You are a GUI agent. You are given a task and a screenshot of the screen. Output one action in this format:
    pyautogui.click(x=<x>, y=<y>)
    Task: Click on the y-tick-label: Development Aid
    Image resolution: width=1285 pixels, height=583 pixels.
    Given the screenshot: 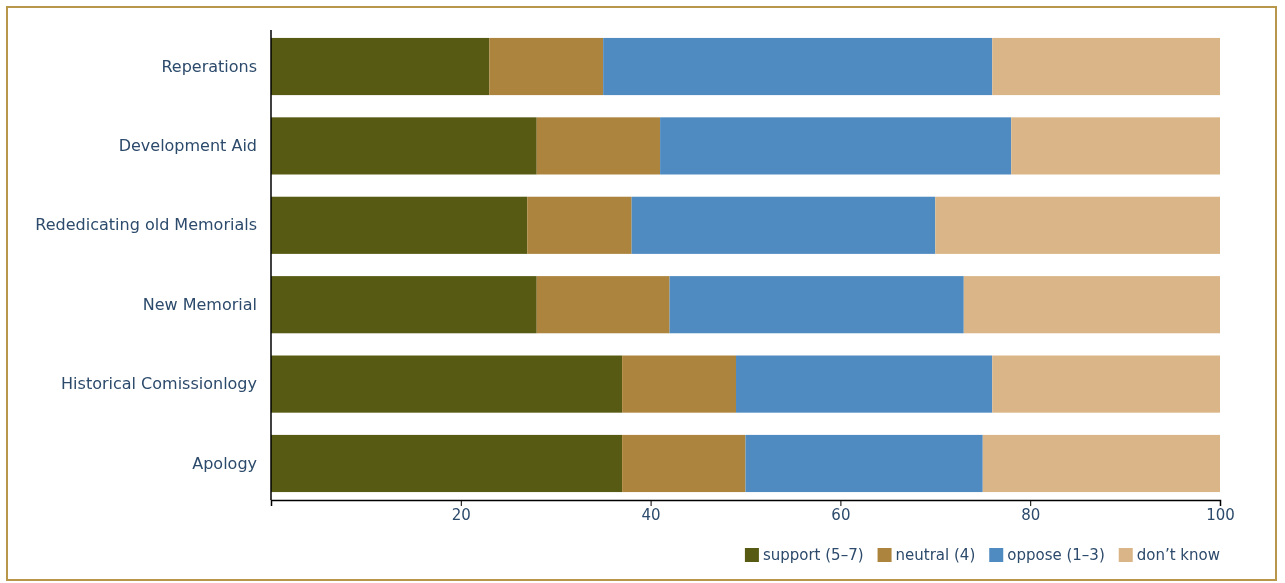 What is the action you would take?
    pyautogui.click(x=187, y=146)
    